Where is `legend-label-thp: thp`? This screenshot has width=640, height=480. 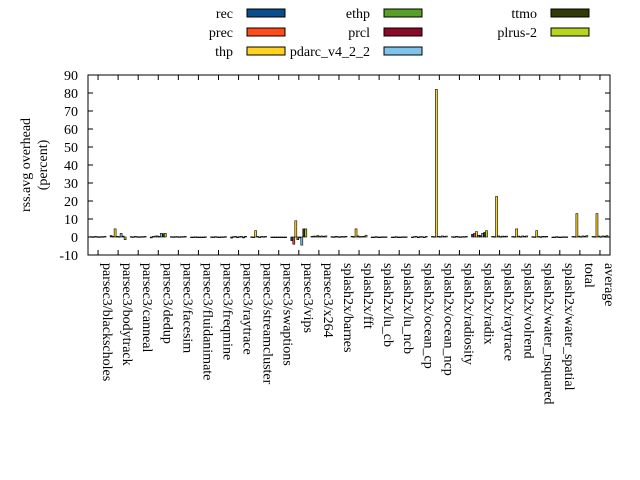
legend-label-thp: thp is located at coordinates (224, 52).